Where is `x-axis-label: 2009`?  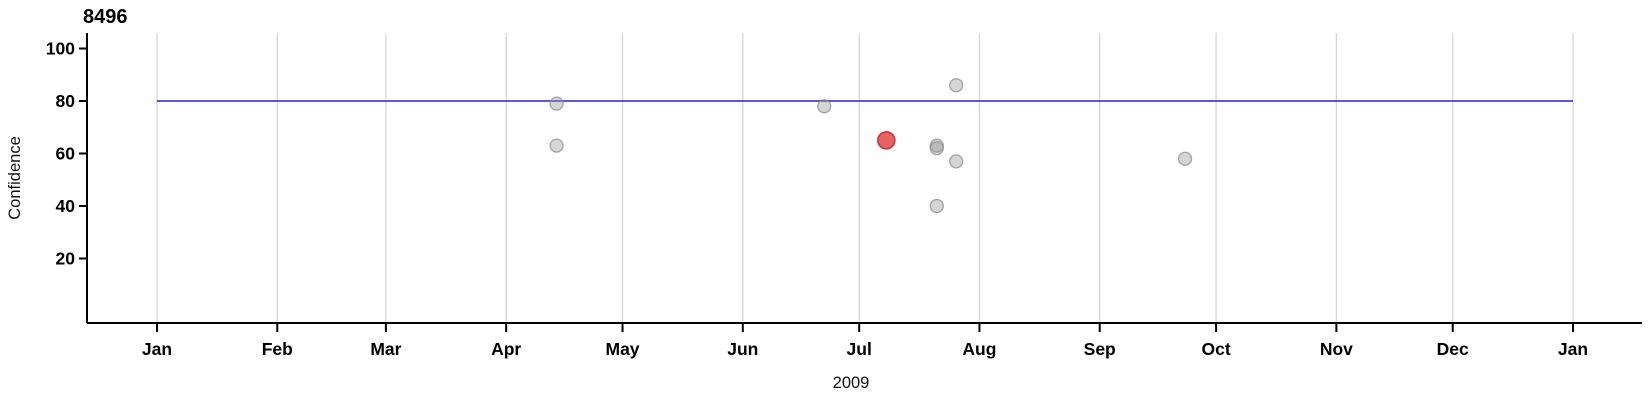 x-axis-label: 2009 is located at coordinates (851, 383).